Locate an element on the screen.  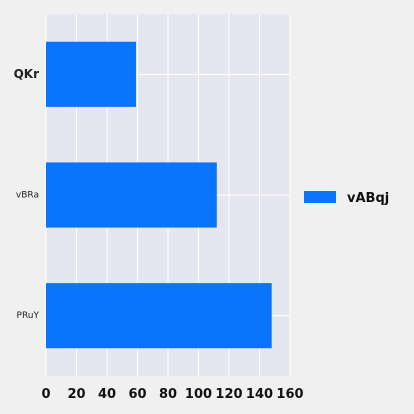
x-tick-label: 40 is located at coordinates (107, 394).